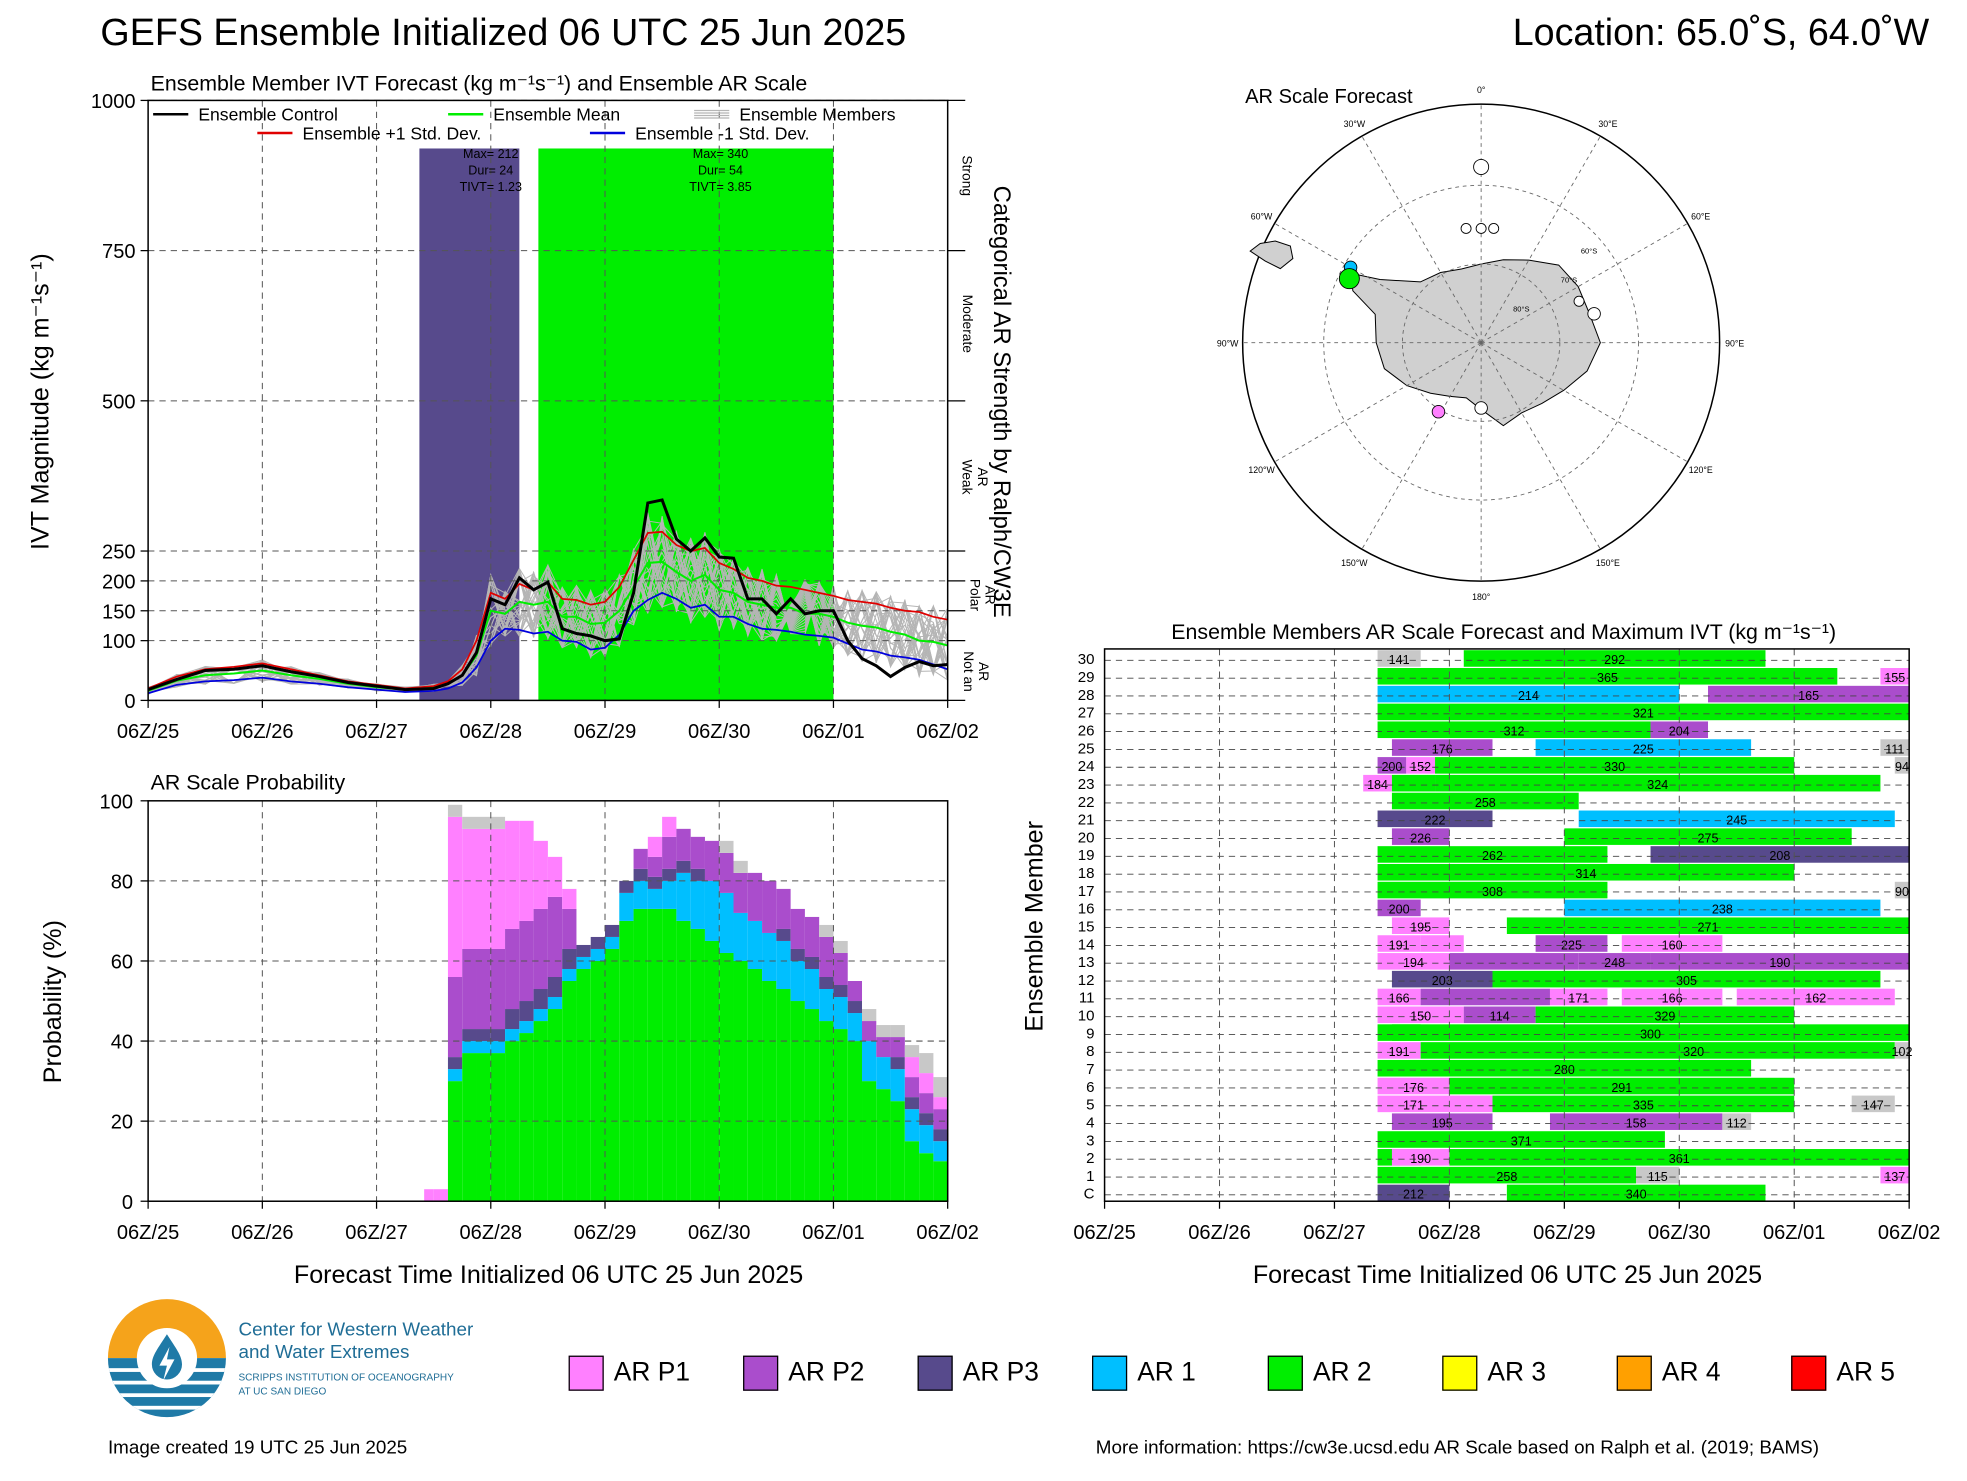  What do you see at coordinates (1166, 1372) in the screenshot?
I see `legend-label: AR 1` at bounding box center [1166, 1372].